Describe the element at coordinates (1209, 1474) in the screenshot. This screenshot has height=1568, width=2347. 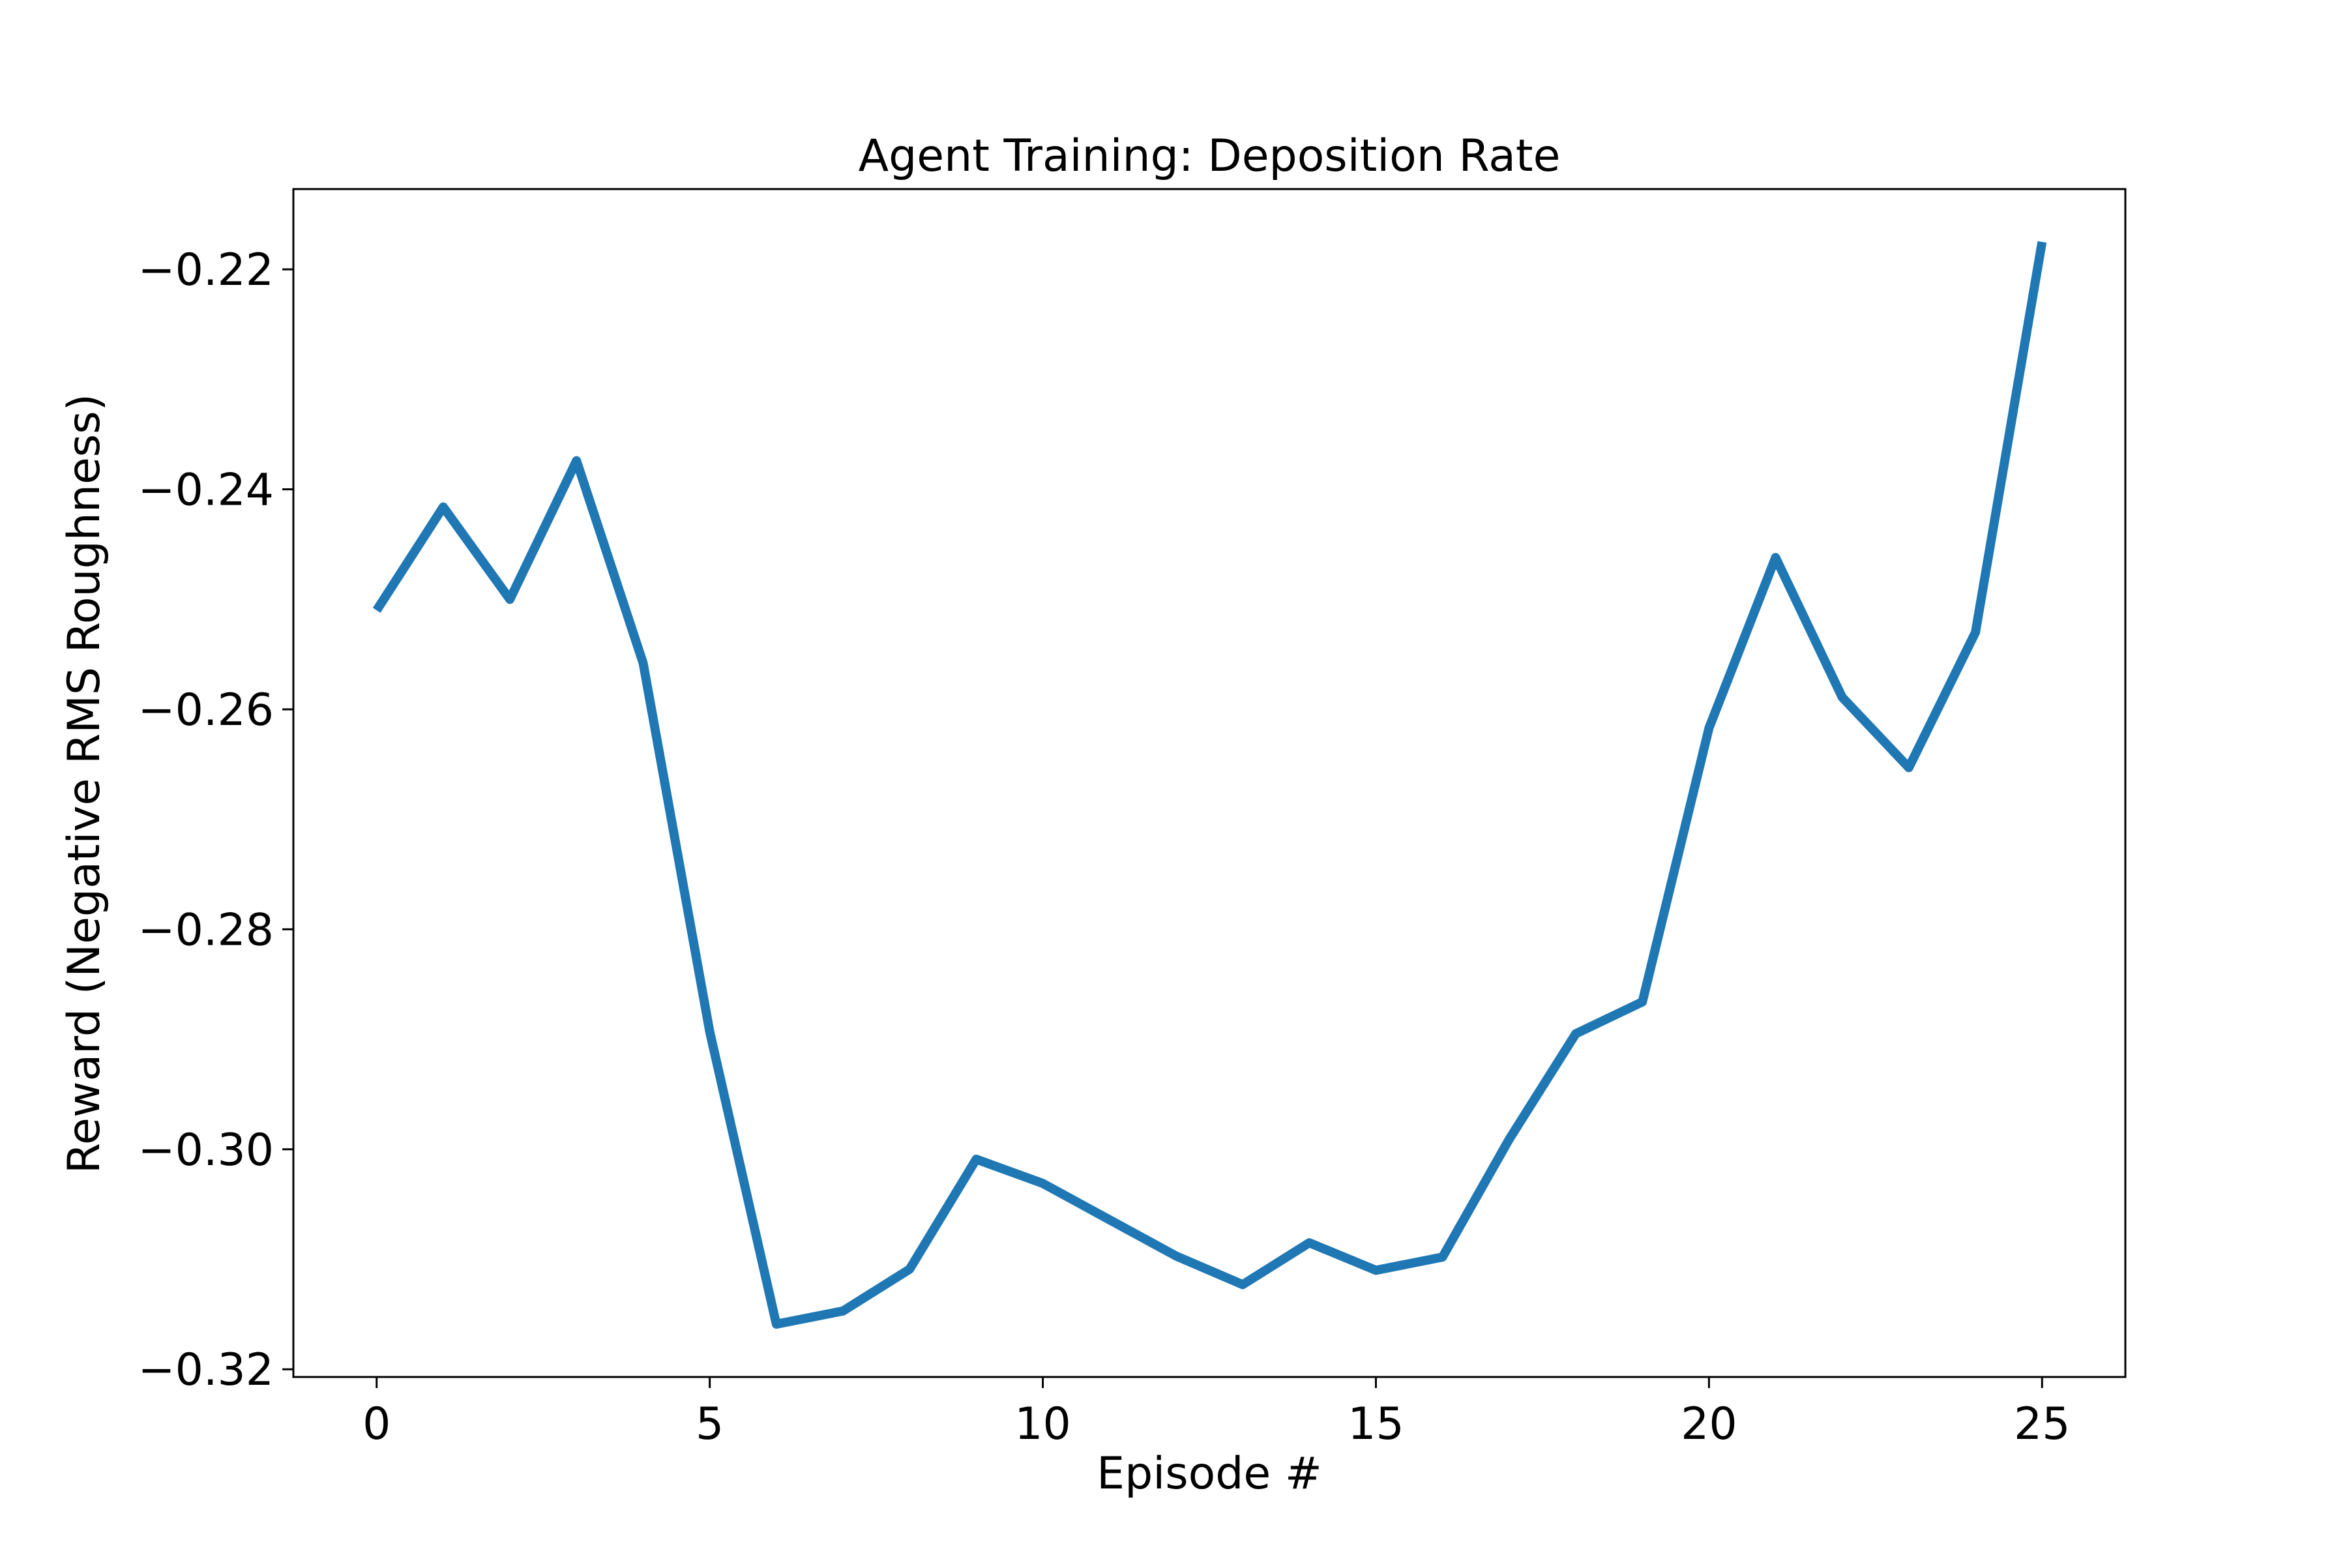
I see `x-axis-label: Episode #` at that location.